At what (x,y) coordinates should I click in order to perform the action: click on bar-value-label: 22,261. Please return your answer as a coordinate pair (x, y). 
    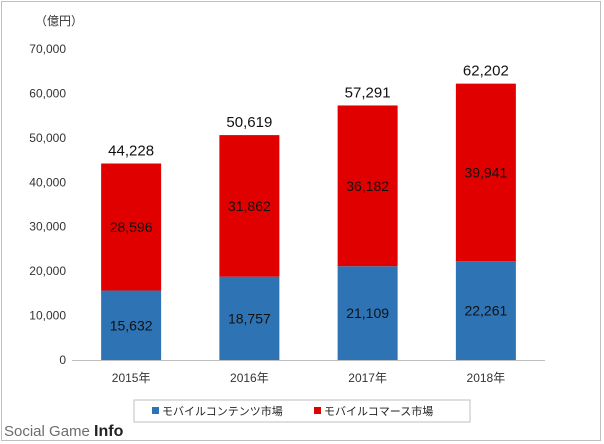
    Looking at the image, I should click on (485, 311).